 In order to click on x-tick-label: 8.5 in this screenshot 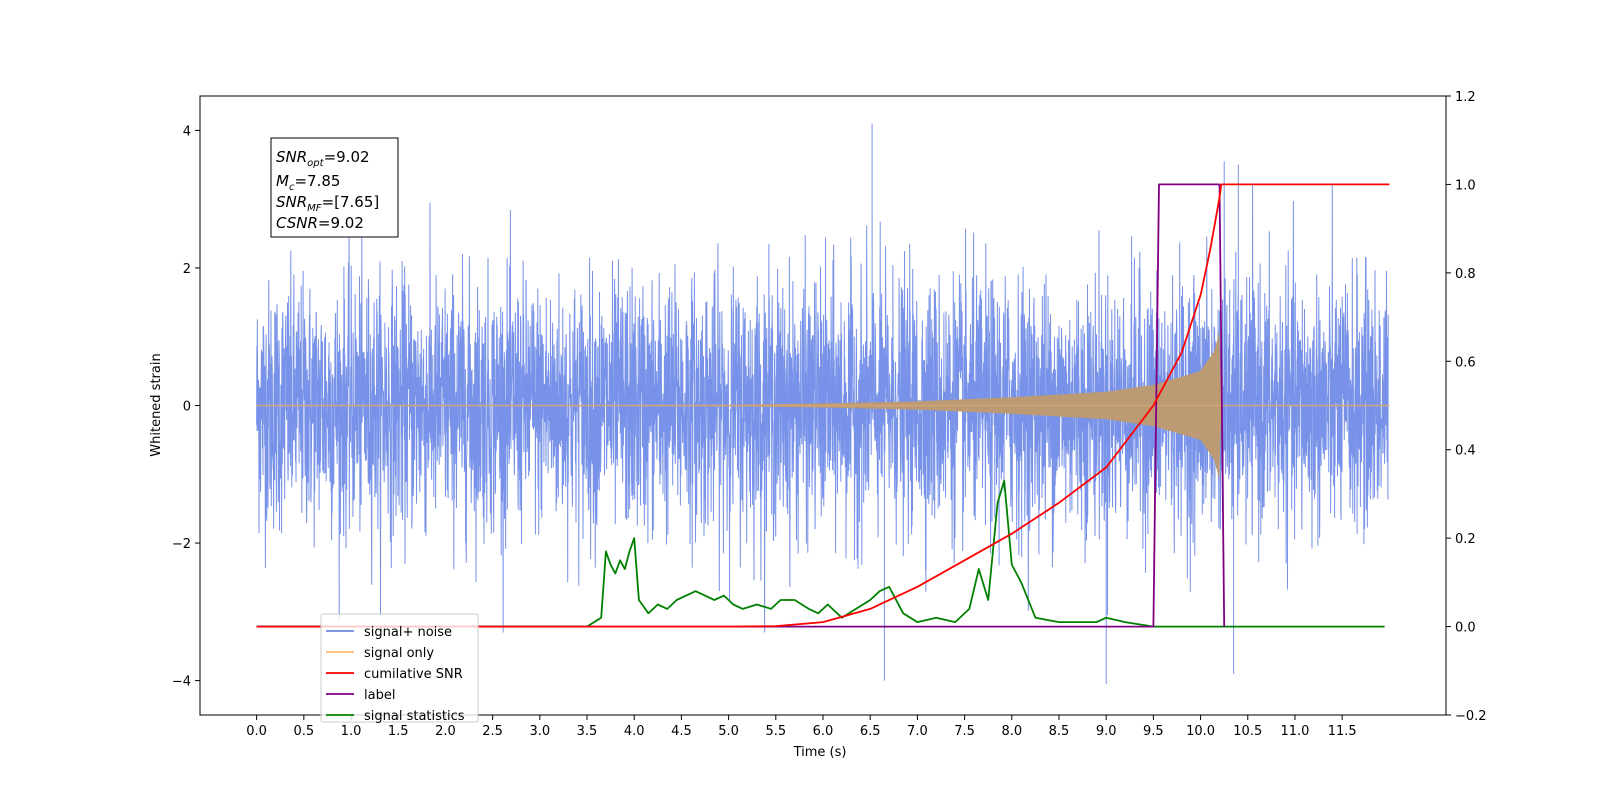, I will do `click(1059, 731)`.